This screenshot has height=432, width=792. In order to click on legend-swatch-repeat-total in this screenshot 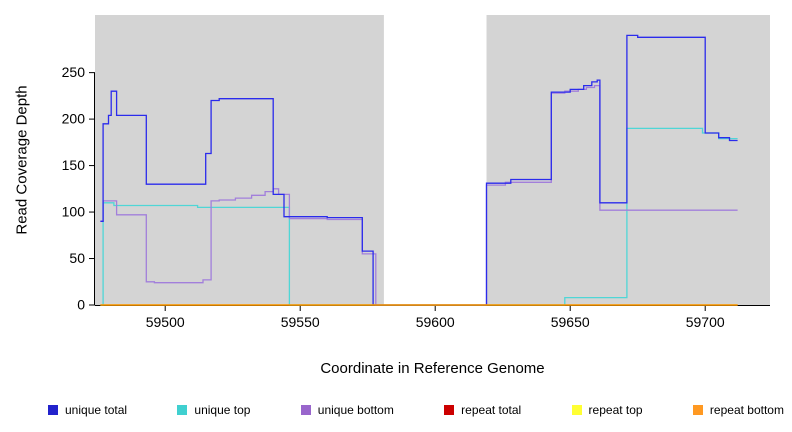, I will do `click(449, 410)`.